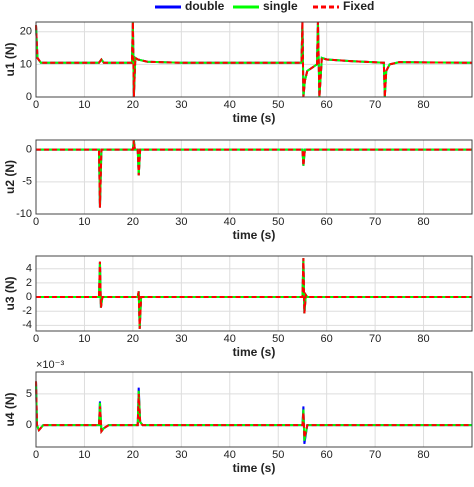  I want to click on axis-multiplier: ×10⁻³, so click(50, 365).